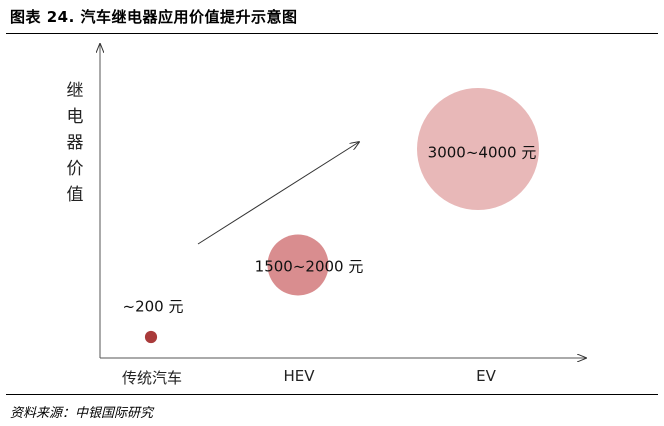  I want to click on x-tick-label: EV, so click(486, 376).